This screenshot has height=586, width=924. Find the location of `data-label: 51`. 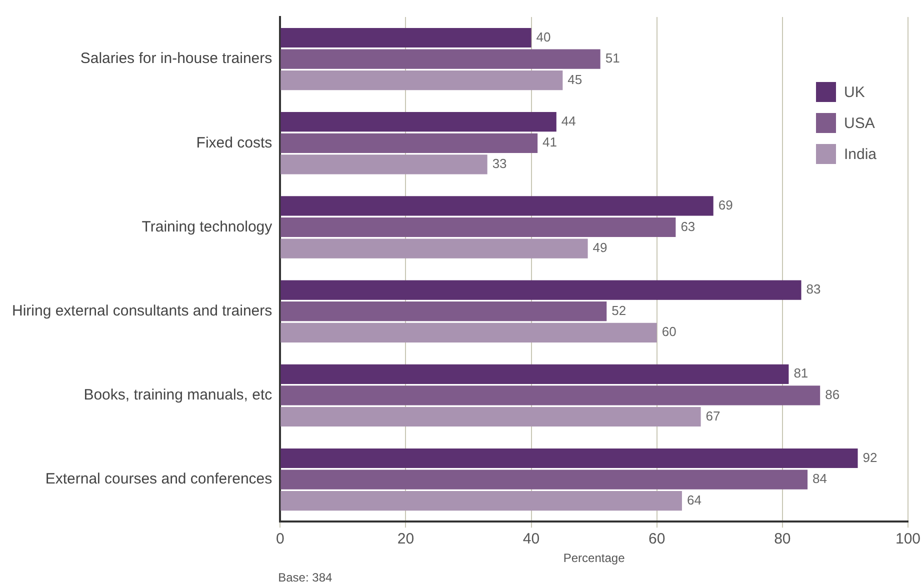

data-label: 51 is located at coordinates (612, 58).